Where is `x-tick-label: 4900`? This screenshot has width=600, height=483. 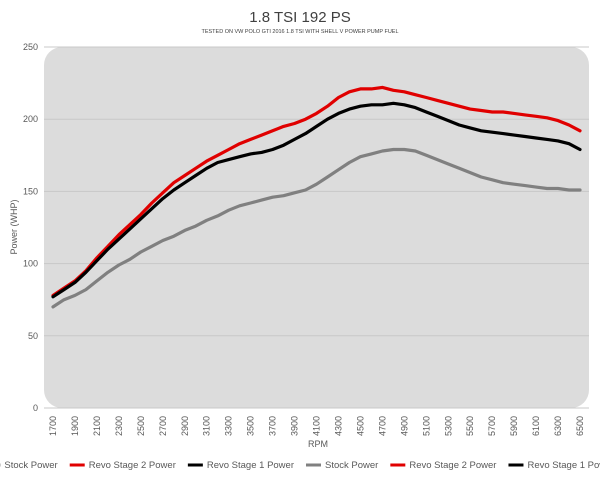 x-tick-label: 4900 is located at coordinates (404, 426).